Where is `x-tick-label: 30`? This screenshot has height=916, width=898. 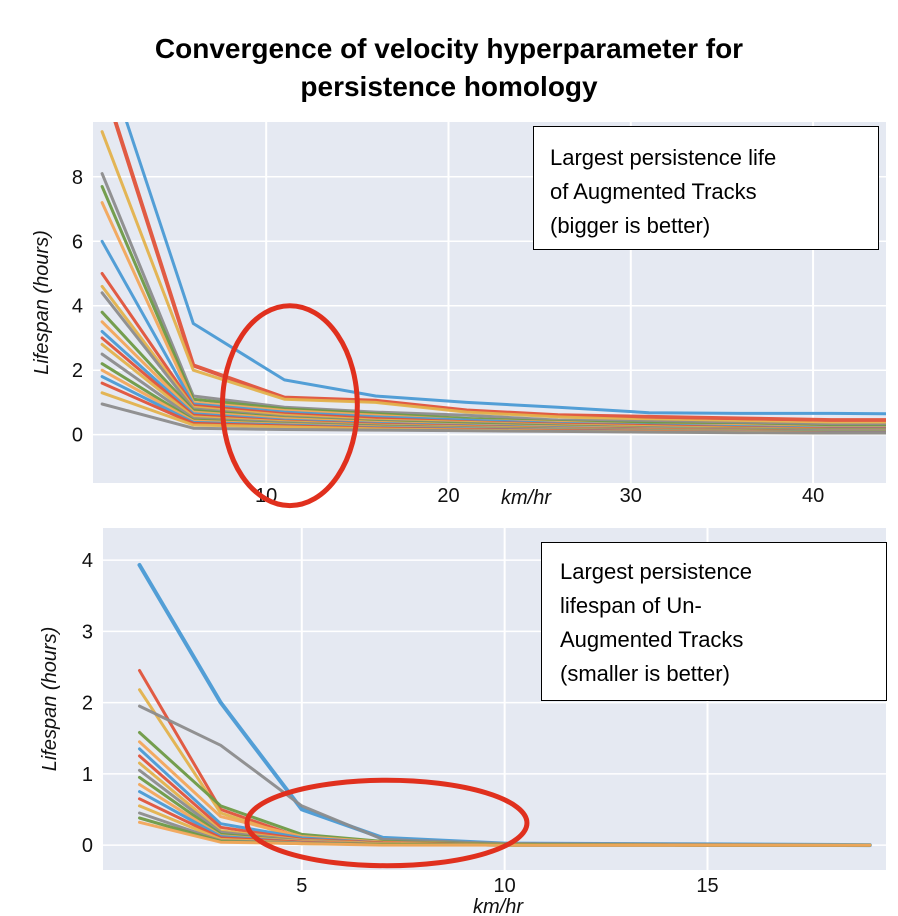 x-tick-label: 30 is located at coordinates (631, 496).